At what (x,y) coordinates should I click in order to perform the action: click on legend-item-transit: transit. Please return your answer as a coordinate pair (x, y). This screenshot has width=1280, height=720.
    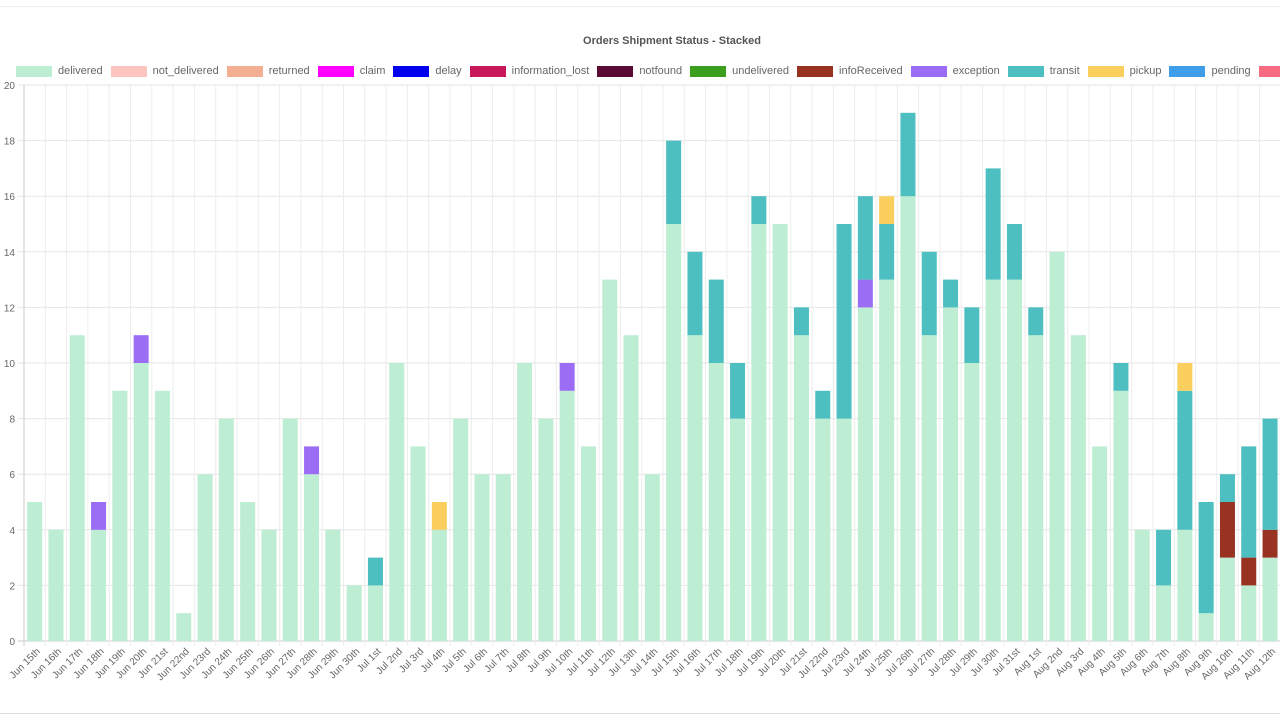
    Looking at the image, I should click on (1043, 71).